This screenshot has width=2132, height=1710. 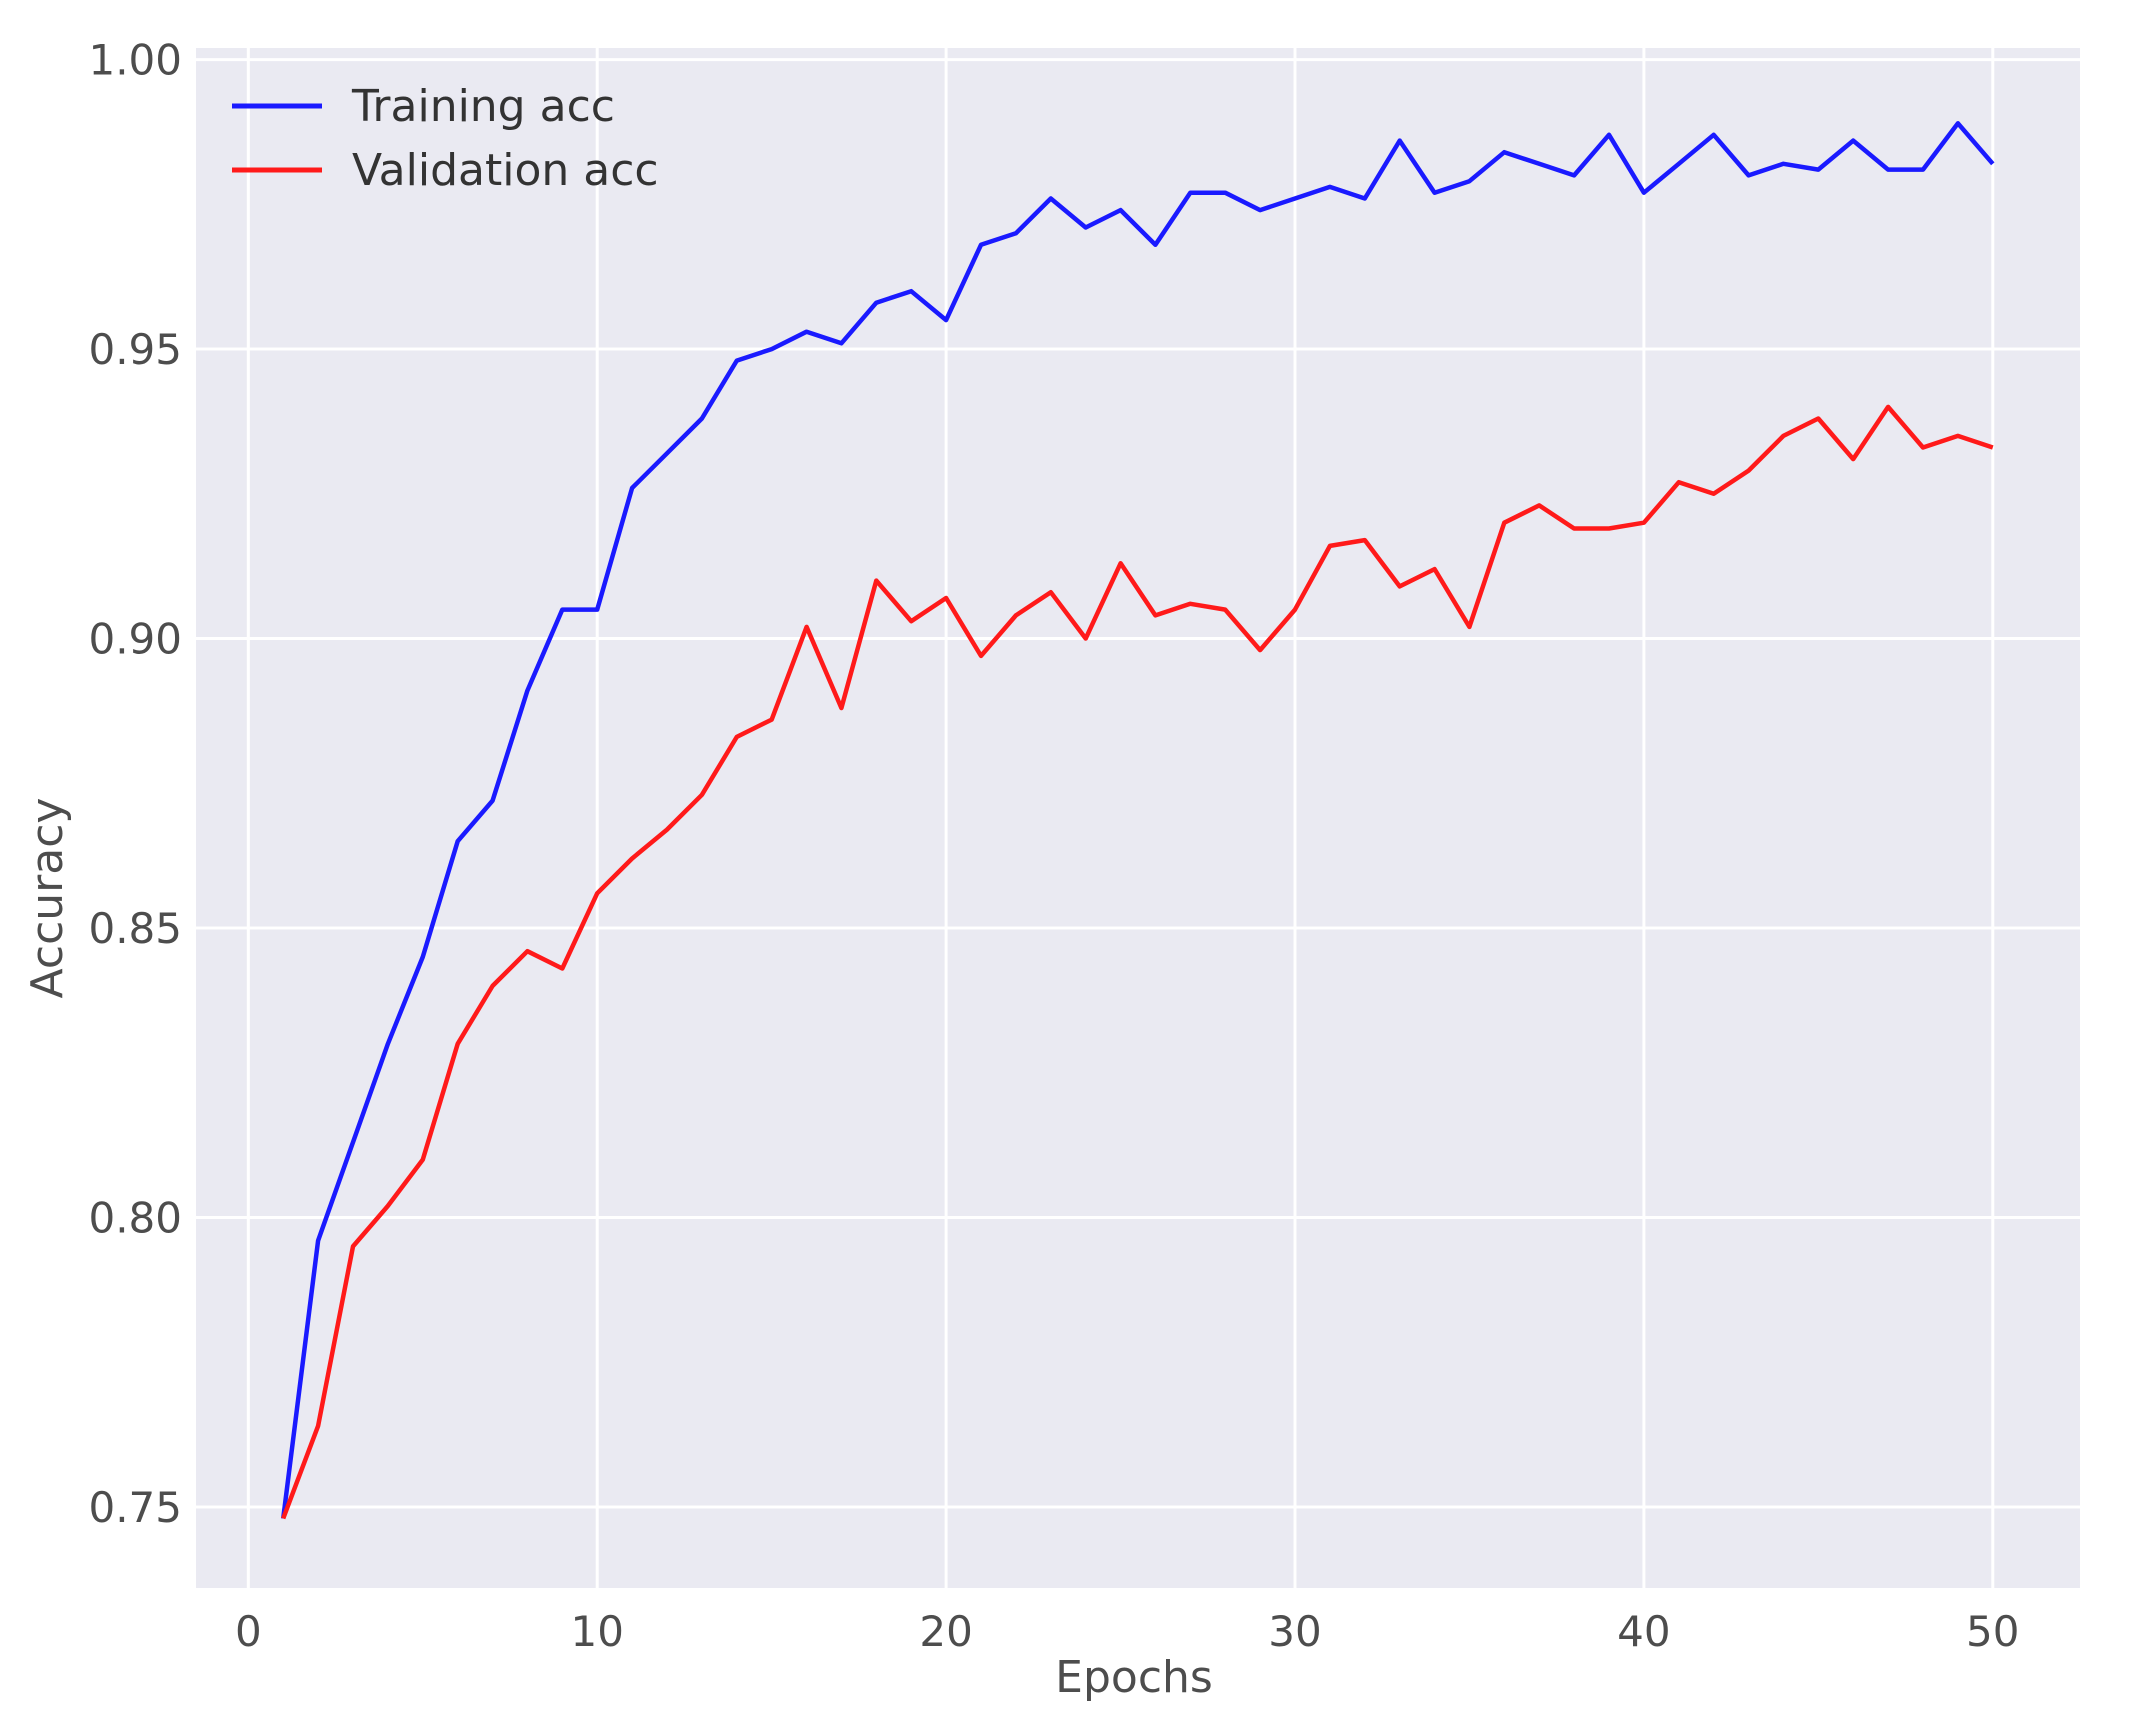 I want to click on y-tick-labels: 0.75 0.80 0.85 0.90 0.95 1.00, so click(x=135, y=784).